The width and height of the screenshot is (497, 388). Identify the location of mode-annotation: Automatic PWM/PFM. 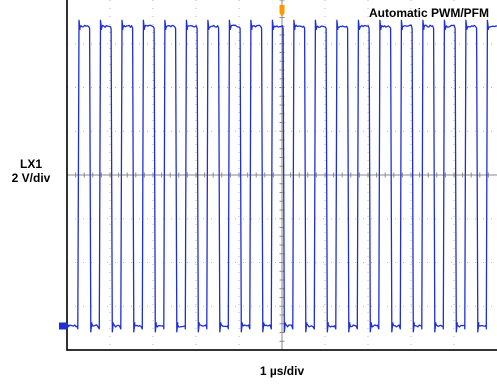
(429, 13).